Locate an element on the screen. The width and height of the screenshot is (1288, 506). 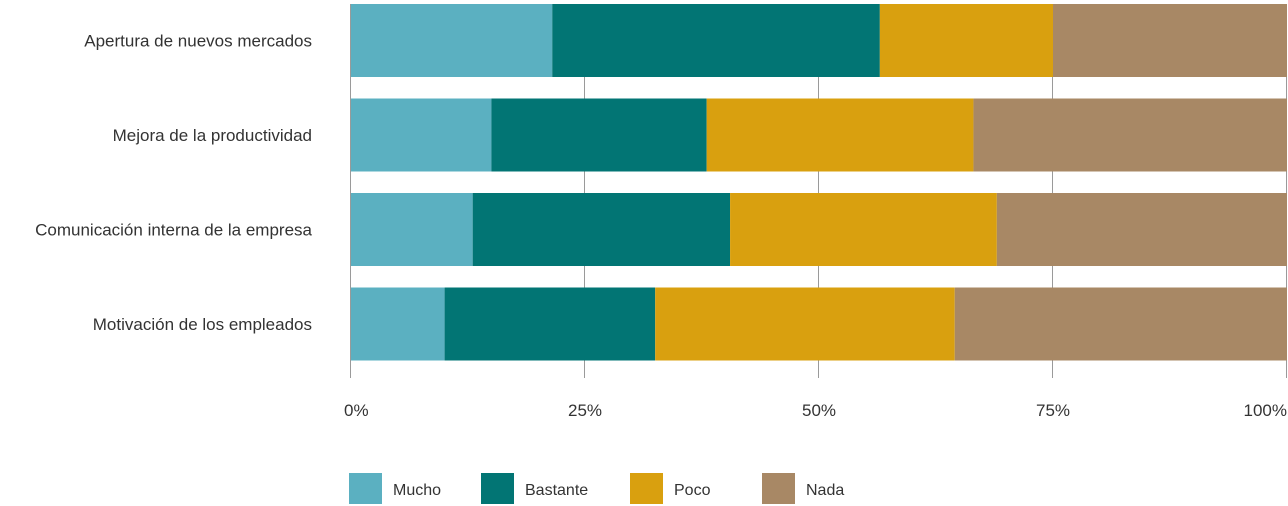
legend-swatch-mucho is located at coordinates (365, 488).